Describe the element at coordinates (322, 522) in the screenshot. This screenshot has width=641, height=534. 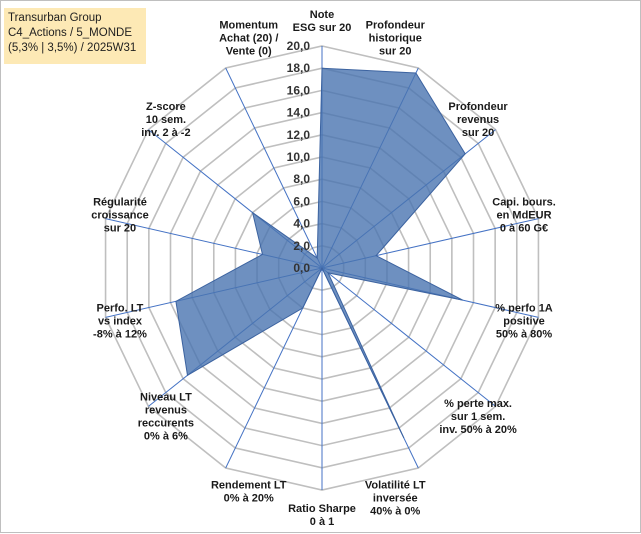
I see `axis-label-line: 0 à 1` at that location.